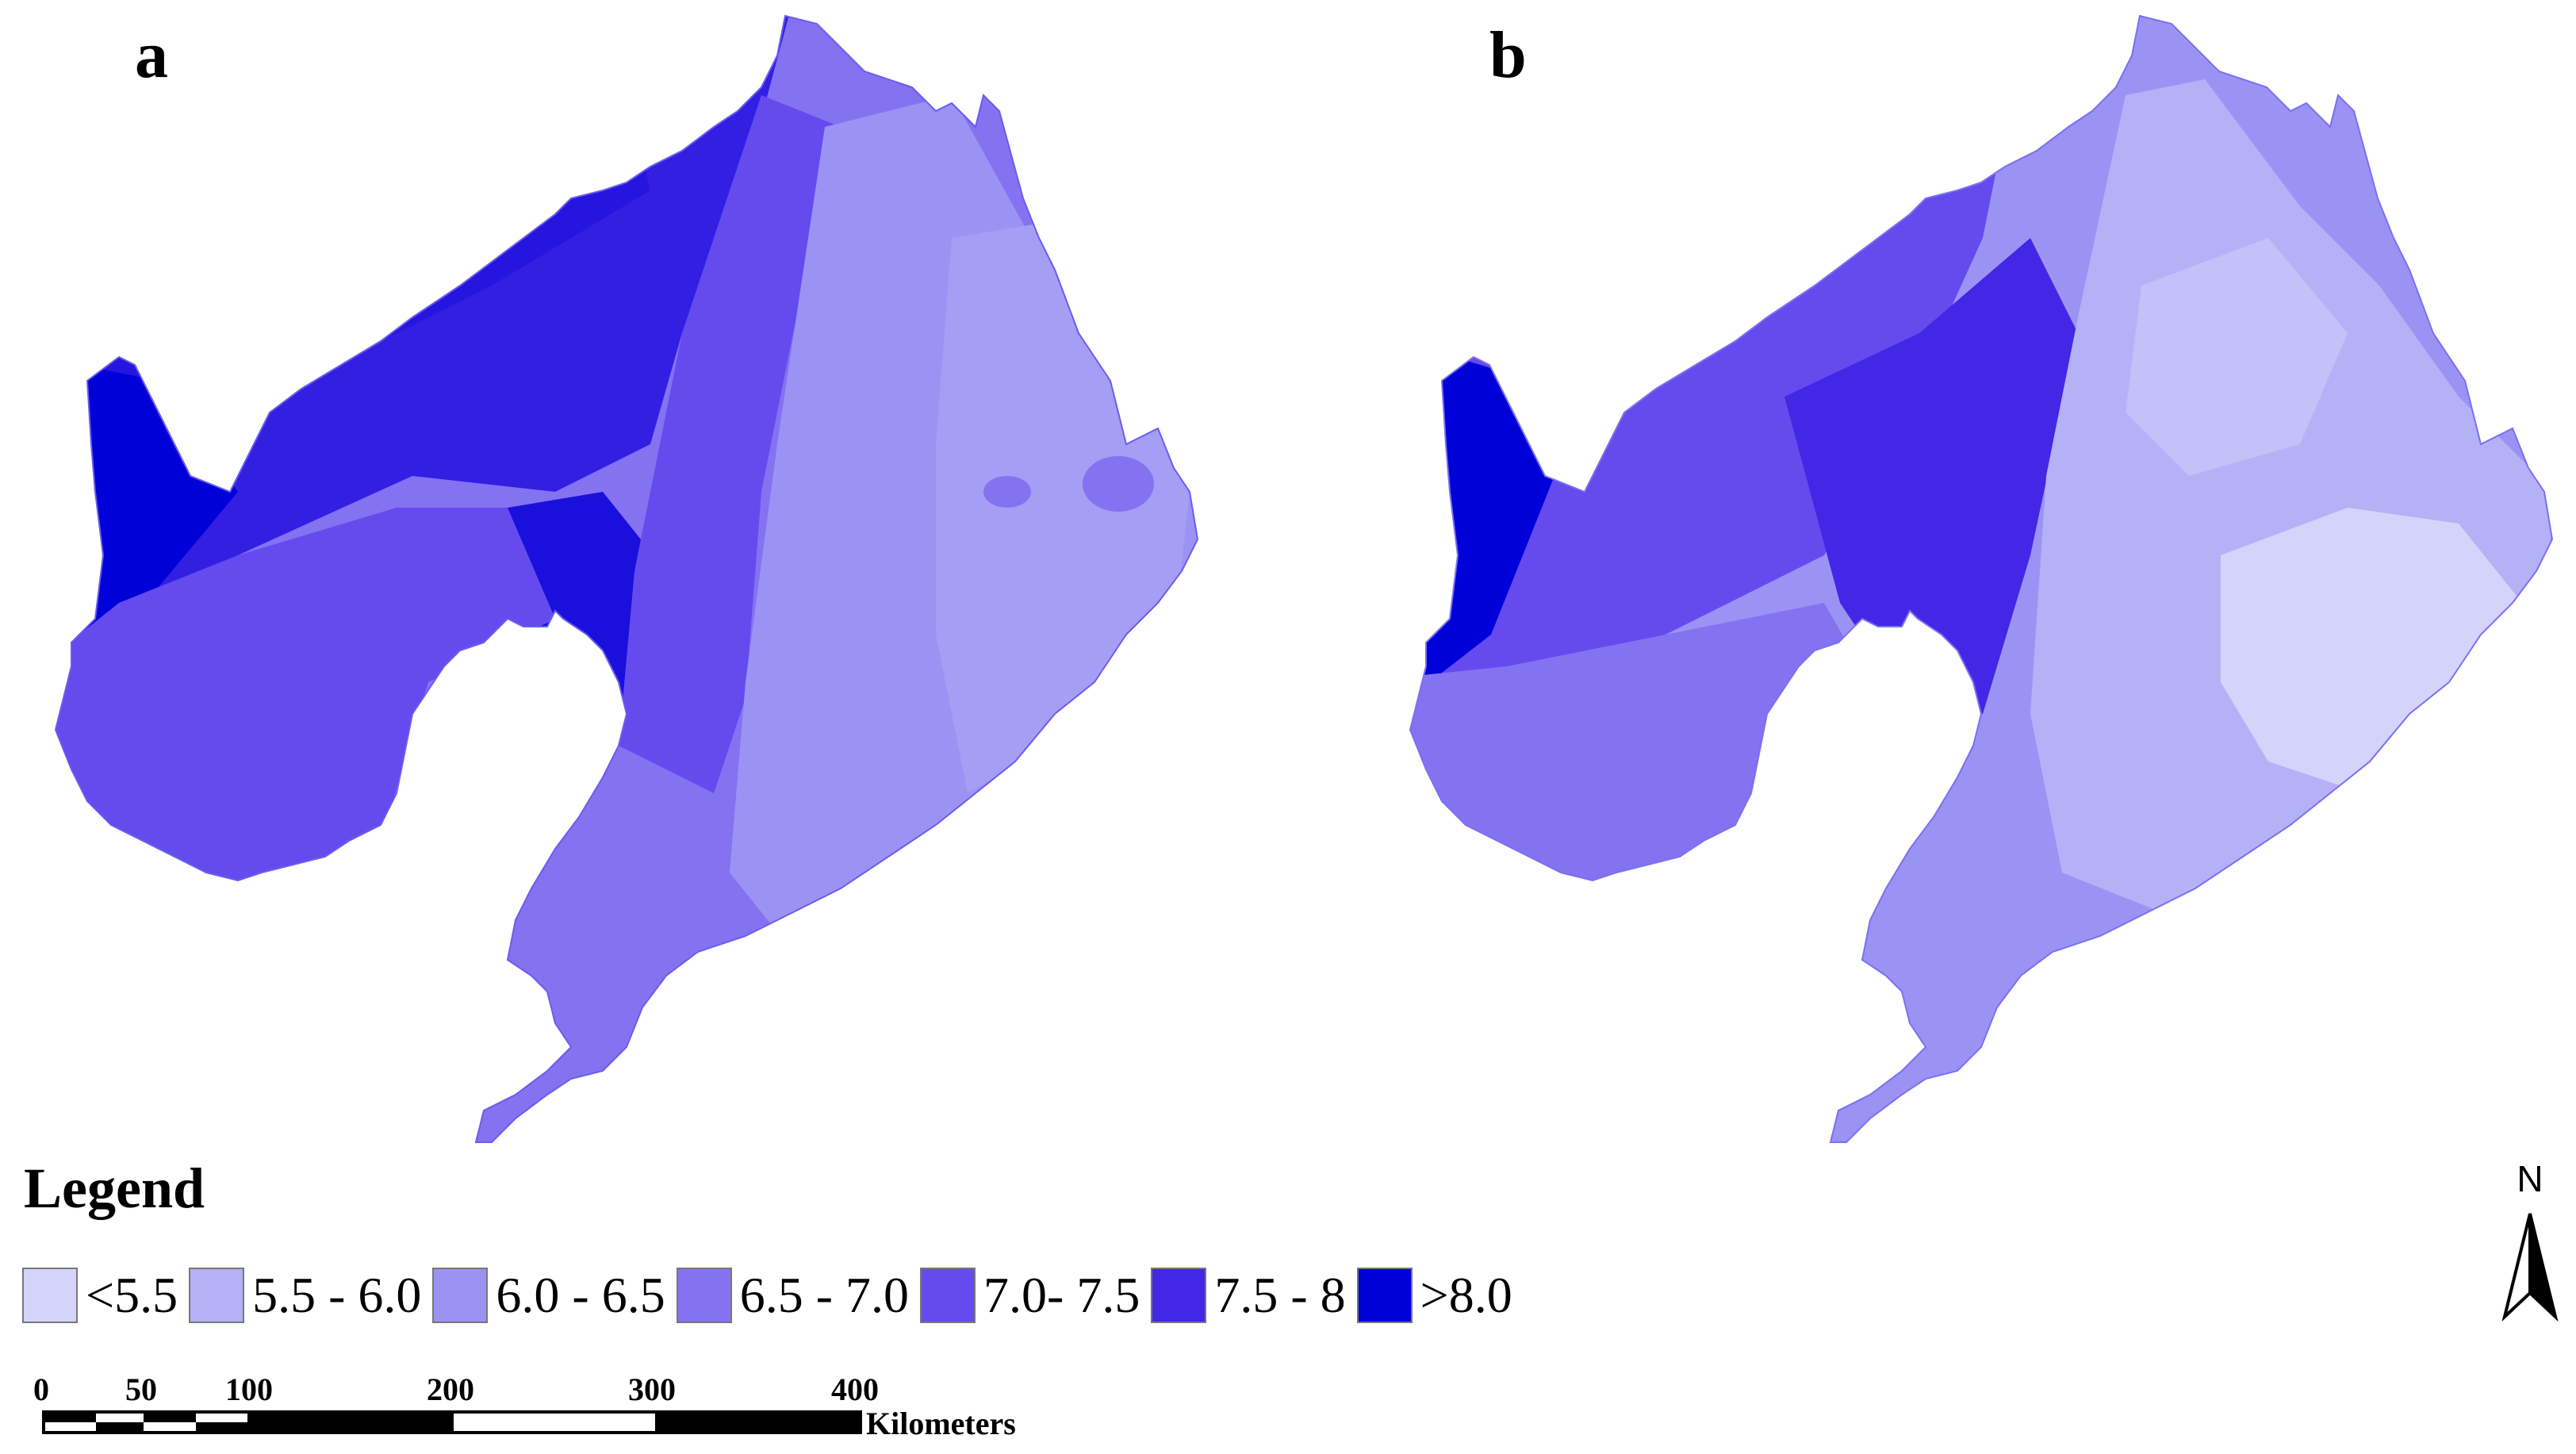 The image size is (2576, 1454). What do you see at coordinates (652, 1389) in the screenshot?
I see `scale-tick-300: 300` at bounding box center [652, 1389].